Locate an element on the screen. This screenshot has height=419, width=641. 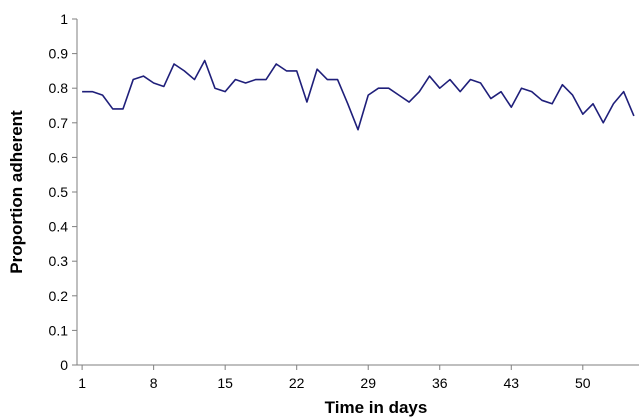
x-tick-label: 15 is located at coordinates (225, 383).